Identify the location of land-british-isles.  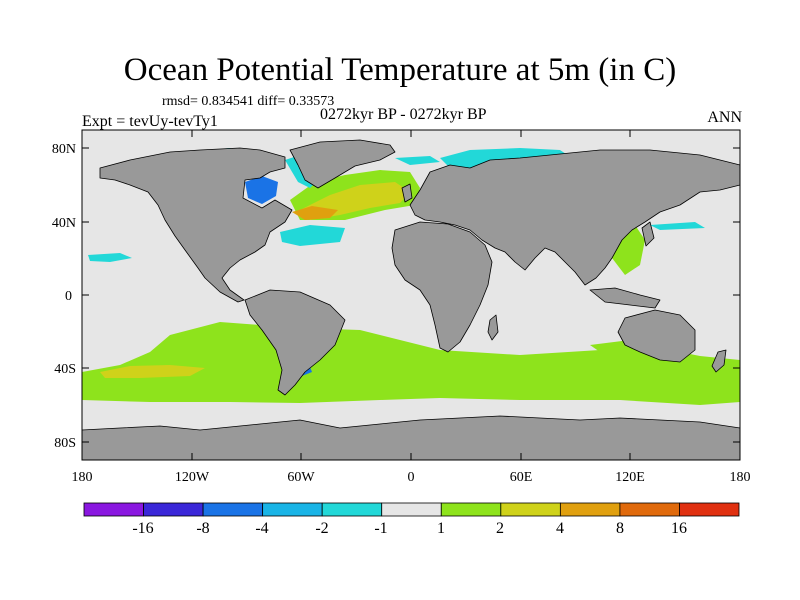
(407, 193).